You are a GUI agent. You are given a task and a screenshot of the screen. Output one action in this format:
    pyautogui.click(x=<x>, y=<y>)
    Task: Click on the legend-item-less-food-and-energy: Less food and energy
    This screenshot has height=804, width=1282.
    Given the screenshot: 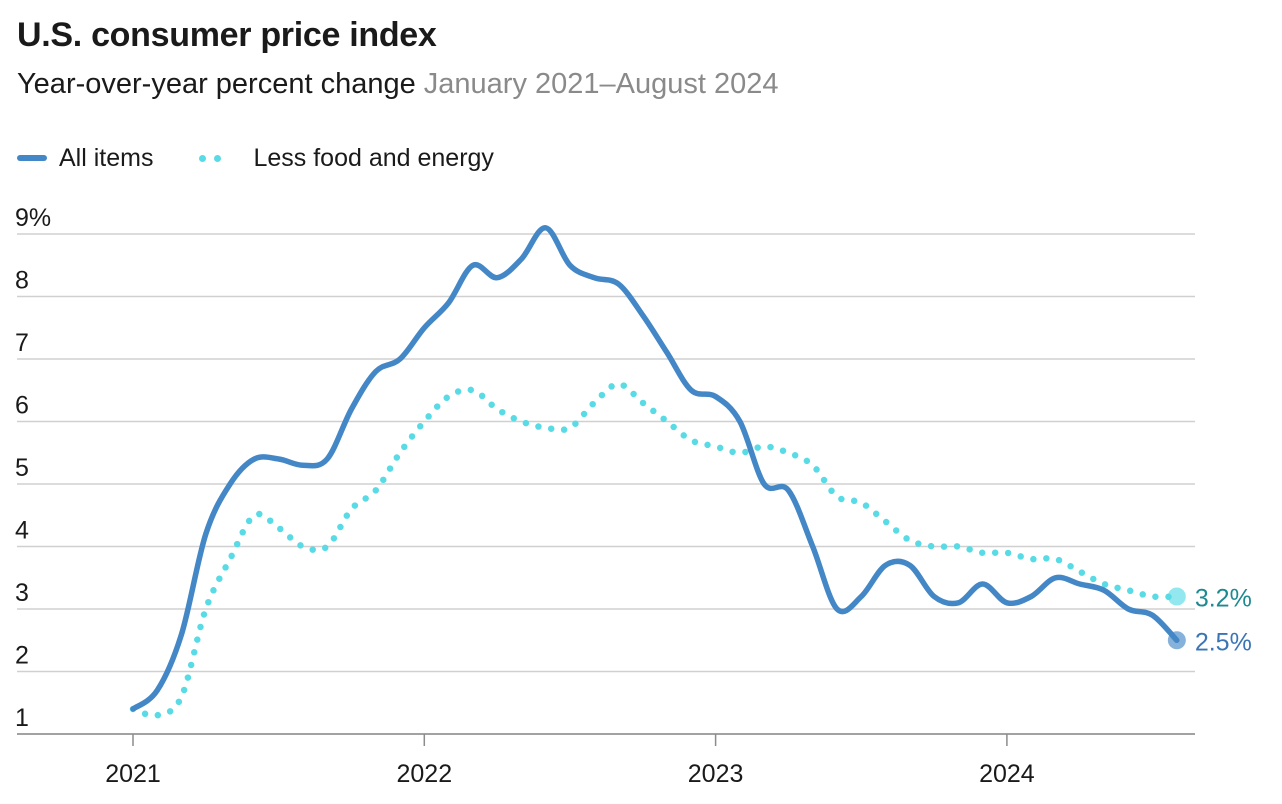 What is the action you would take?
    pyautogui.click(x=346, y=158)
    